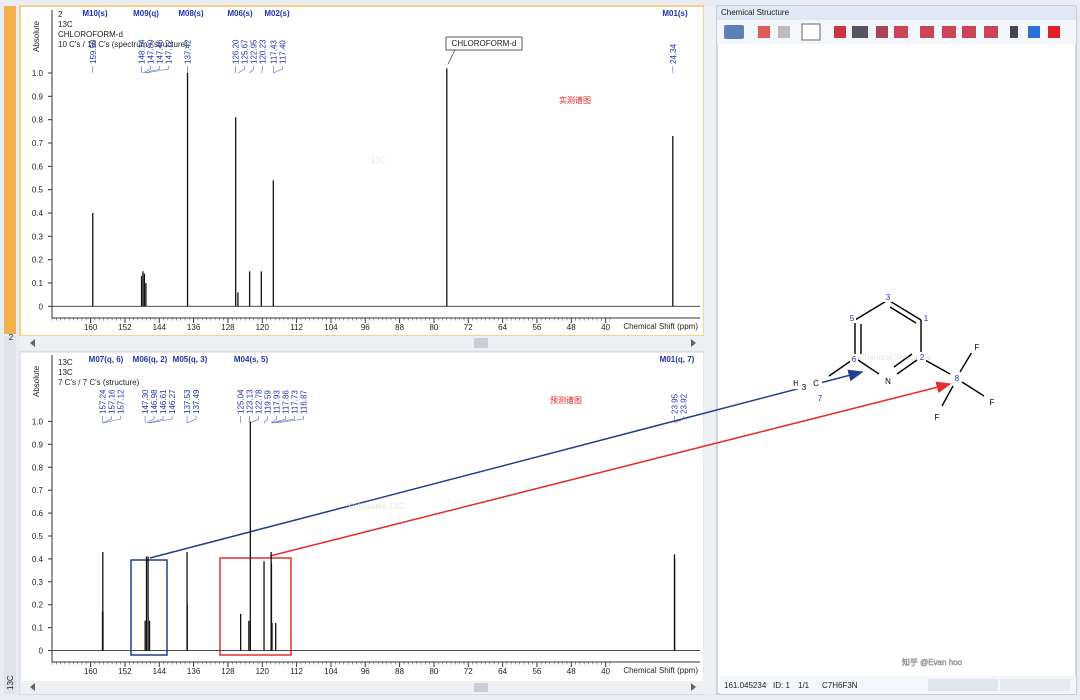 The image size is (1080, 700). What do you see at coordinates (154, 401) in the screenshot?
I see `peak-label: 146.98` at bounding box center [154, 401].